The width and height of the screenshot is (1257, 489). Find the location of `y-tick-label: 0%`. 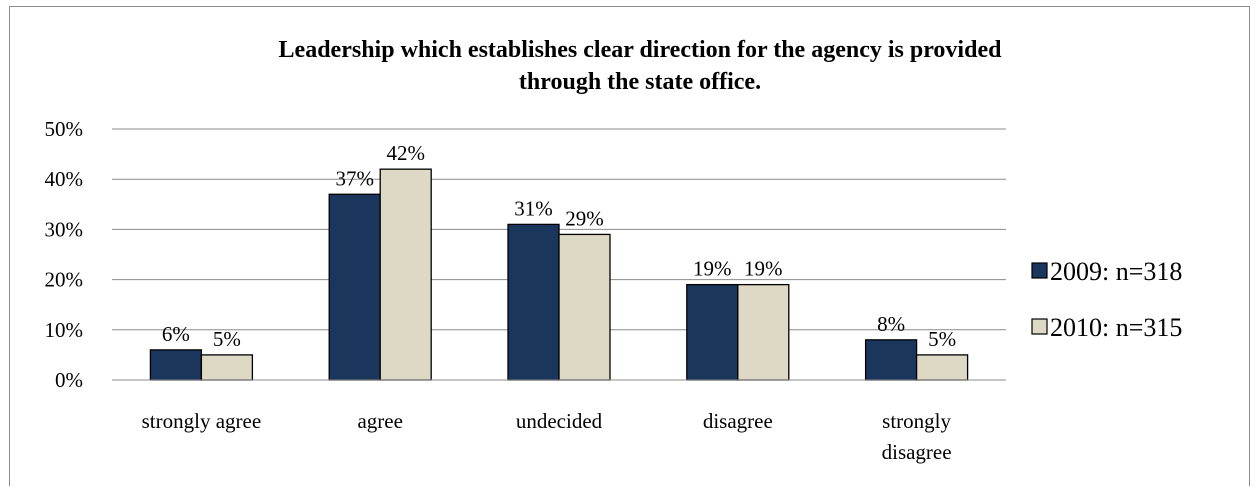

y-tick-label: 0% is located at coordinates (69, 380).